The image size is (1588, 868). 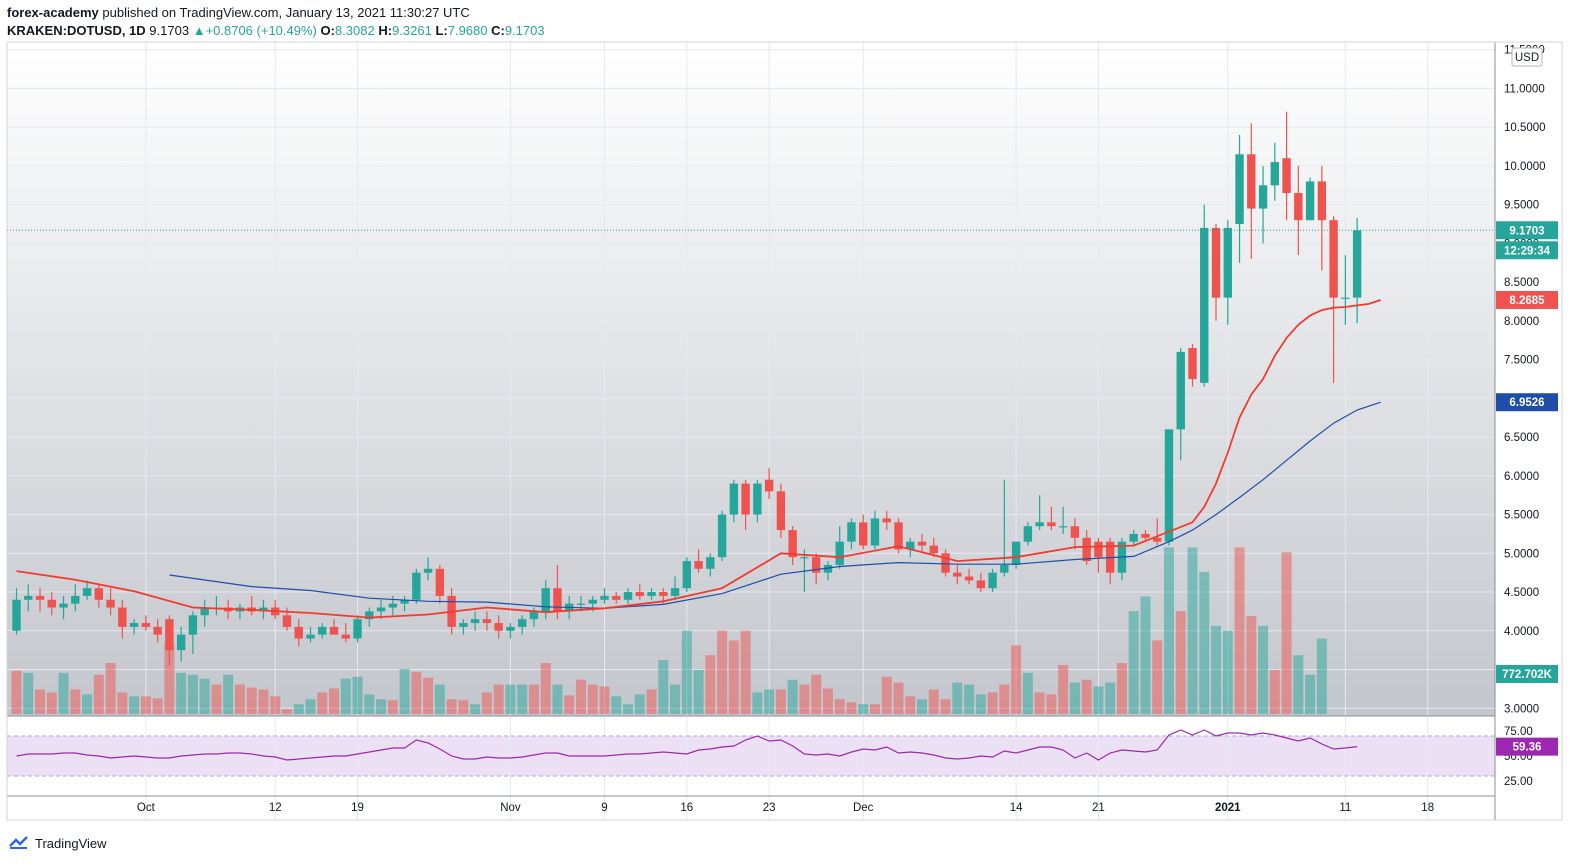 I want to click on publisher-name: forex-academy, so click(x=53, y=12).